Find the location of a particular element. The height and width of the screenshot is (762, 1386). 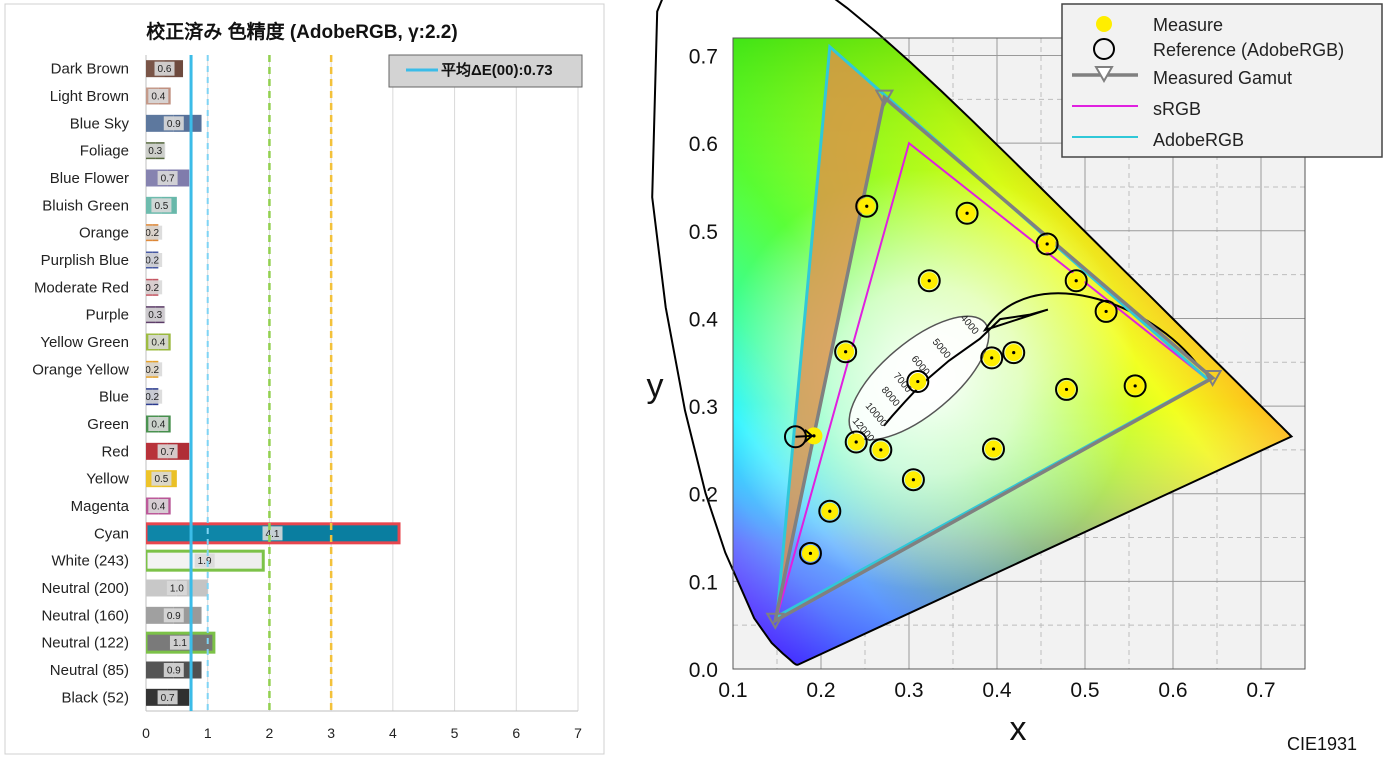

bar-19: 1.0 is located at coordinates (177, 588).